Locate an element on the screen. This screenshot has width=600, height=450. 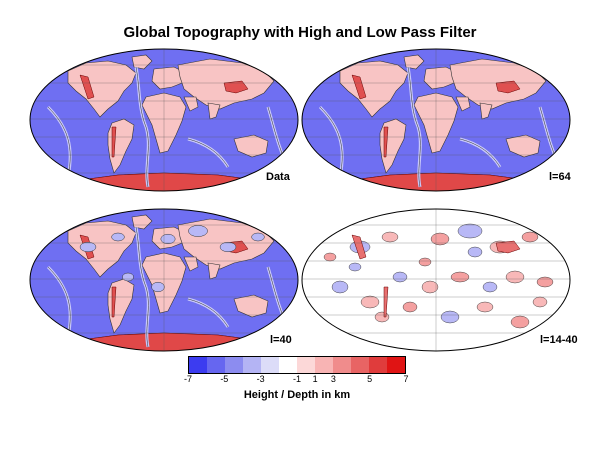
colorbar is located at coordinates (297, 365).